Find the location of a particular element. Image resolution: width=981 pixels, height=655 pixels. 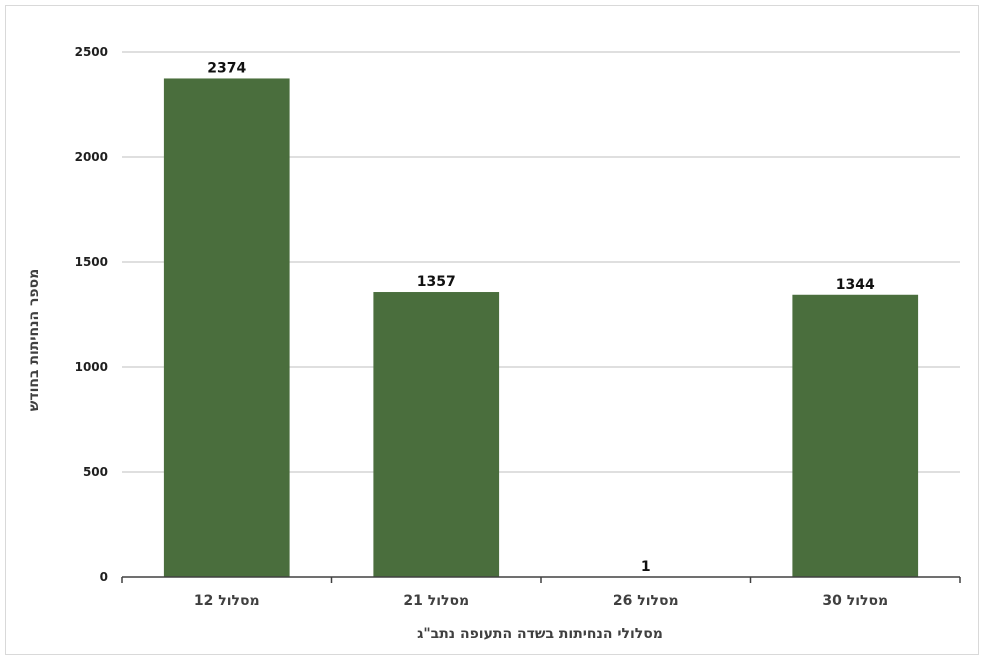

y-tick-label: 0 is located at coordinates (104, 577).